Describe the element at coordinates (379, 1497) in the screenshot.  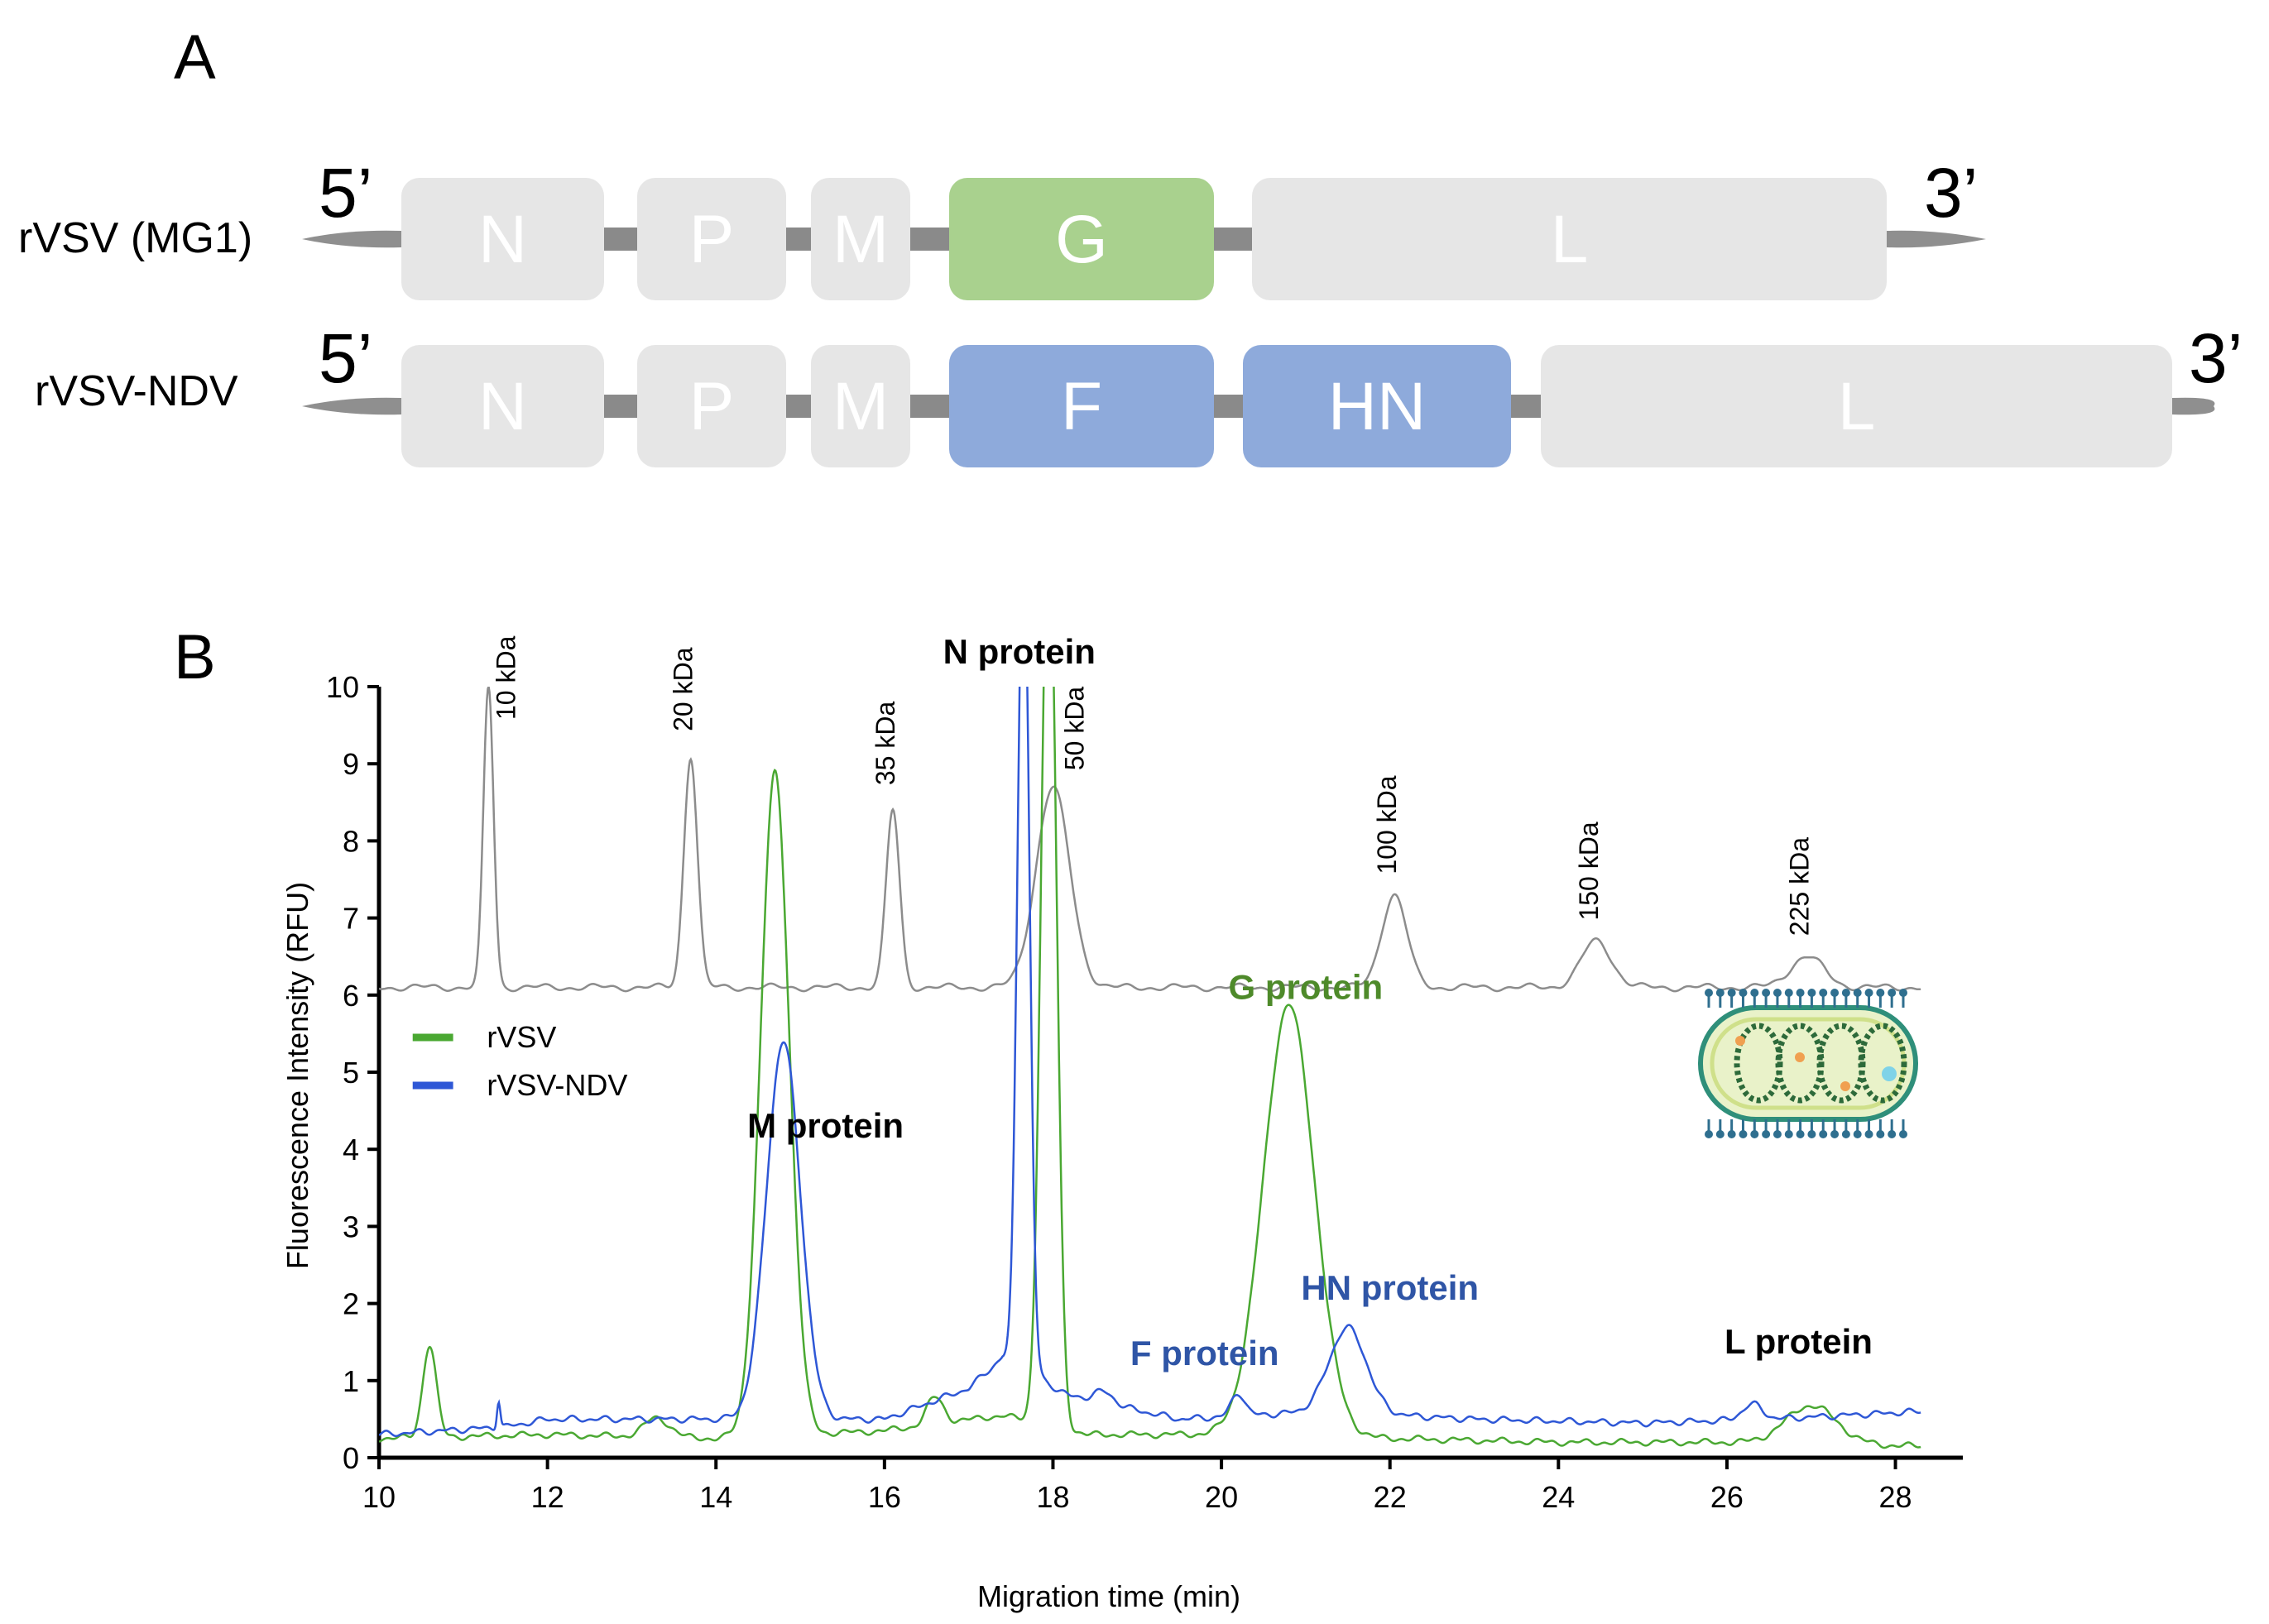
I see `x-tick-label: 10` at that location.